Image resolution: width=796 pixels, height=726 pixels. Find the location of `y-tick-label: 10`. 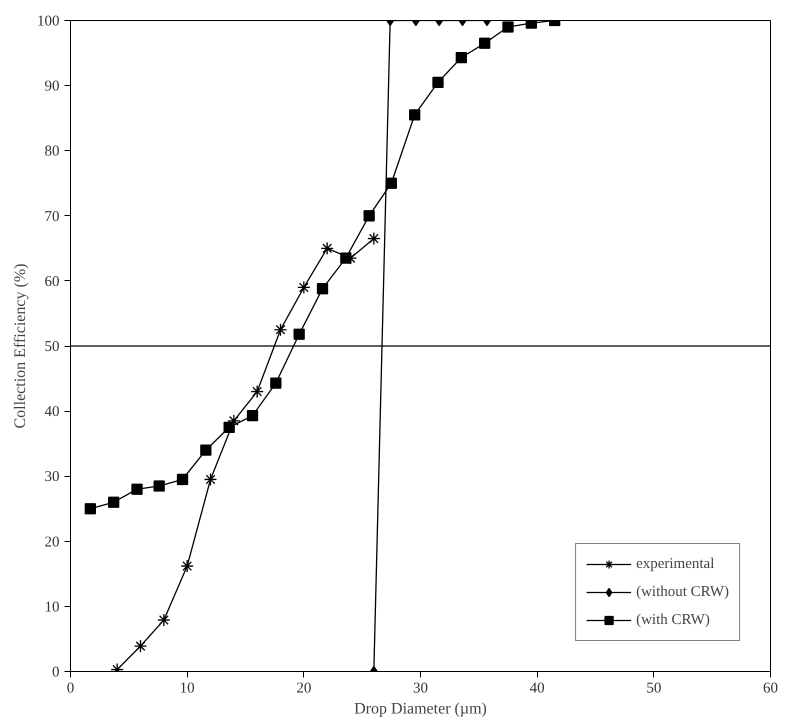

y-tick-label: 10 is located at coordinates (52, 607).